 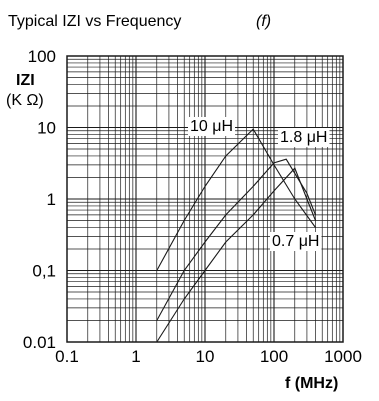 I want to click on chart-title: Typical IZI vs Frequency, so click(x=94, y=21).